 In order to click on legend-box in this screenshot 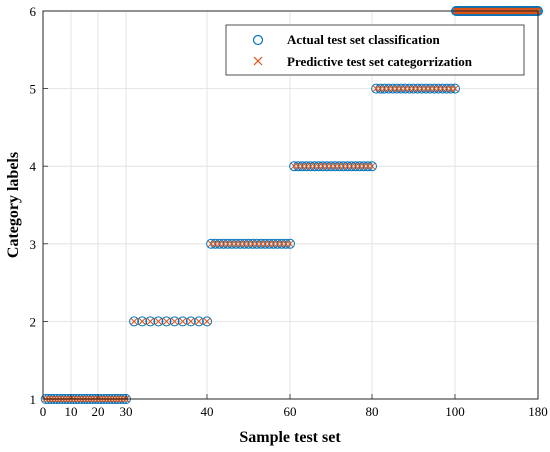, I will do `click(375, 50)`.